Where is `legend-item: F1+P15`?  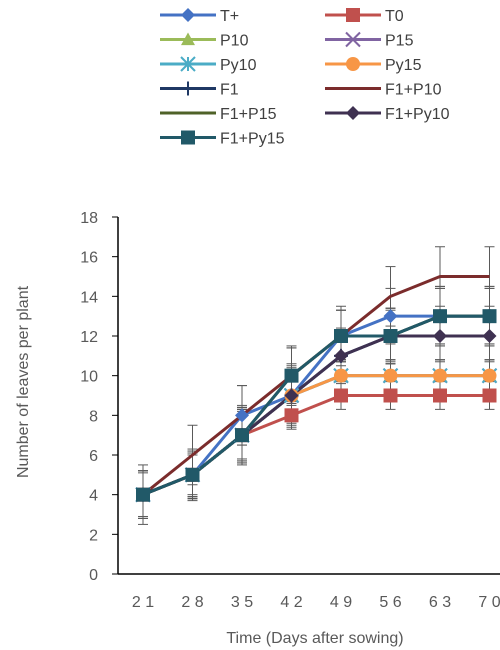
legend-item: F1+P15 is located at coordinates (218, 114).